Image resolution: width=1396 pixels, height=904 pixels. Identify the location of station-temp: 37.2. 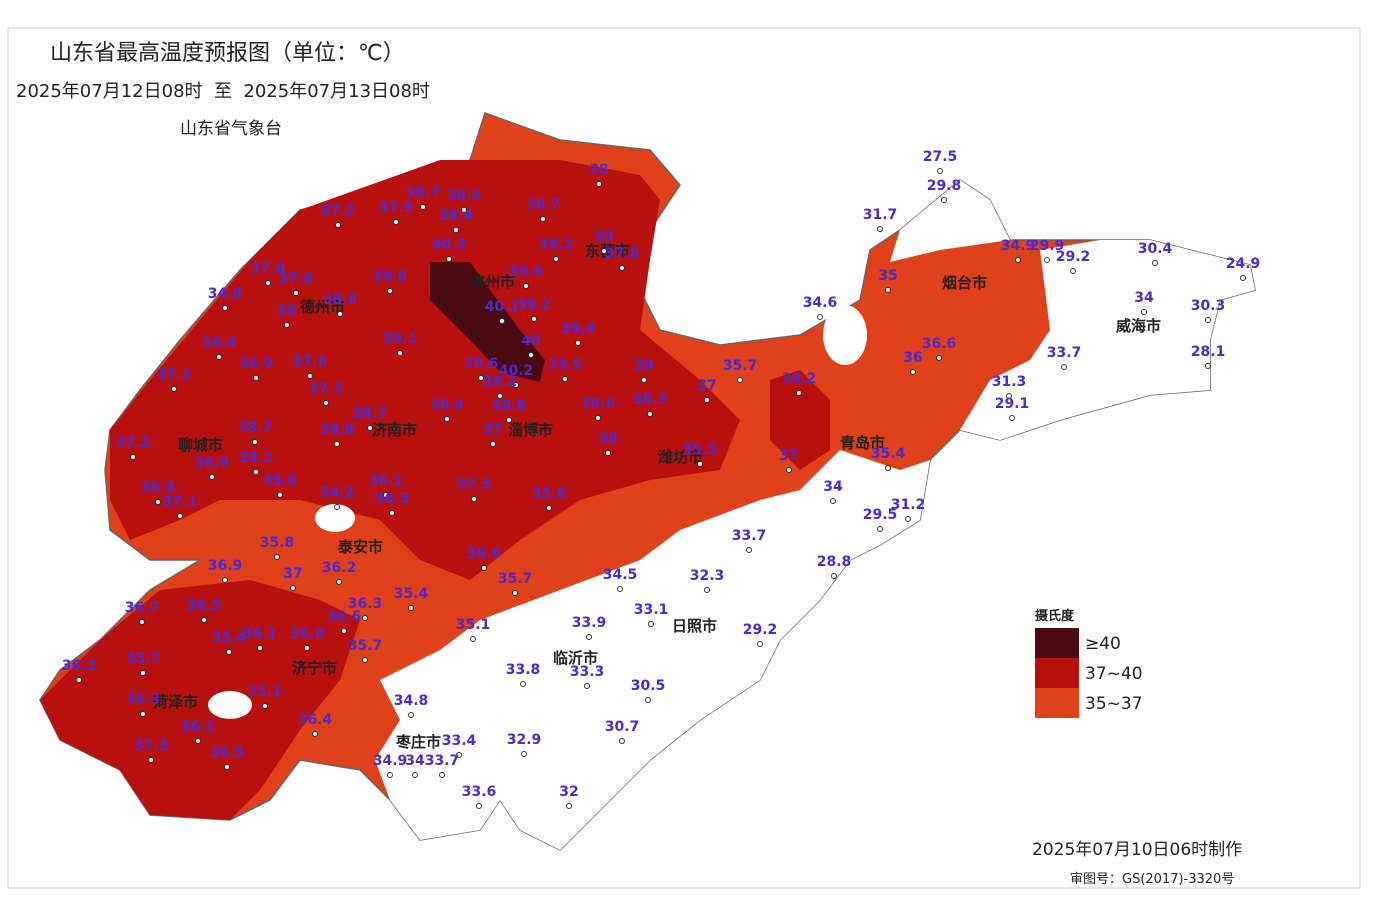
(133, 443).